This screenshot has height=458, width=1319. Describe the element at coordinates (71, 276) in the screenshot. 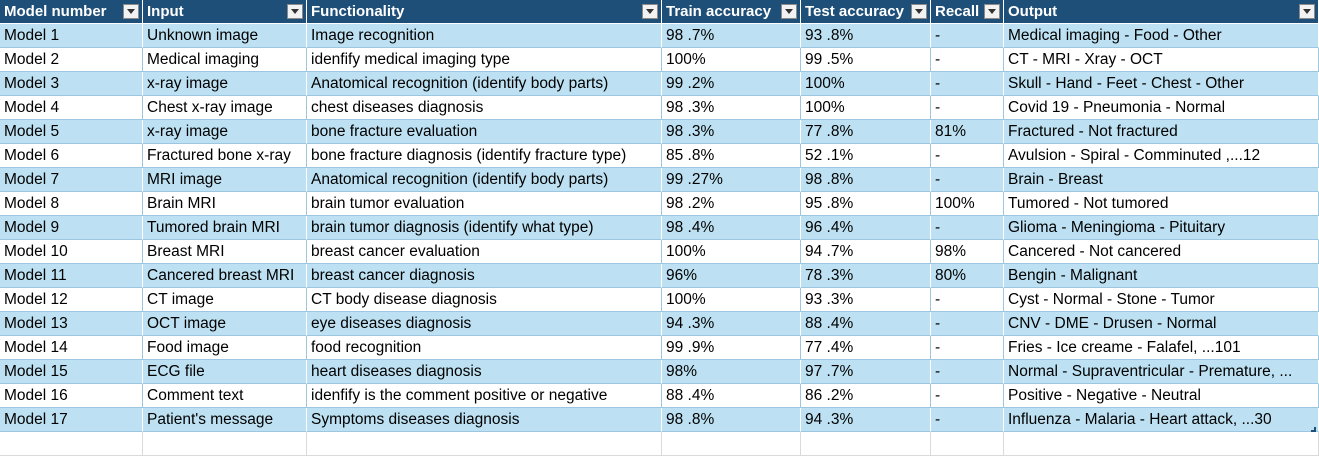

I see `cell-model-number: Model 11` at that location.